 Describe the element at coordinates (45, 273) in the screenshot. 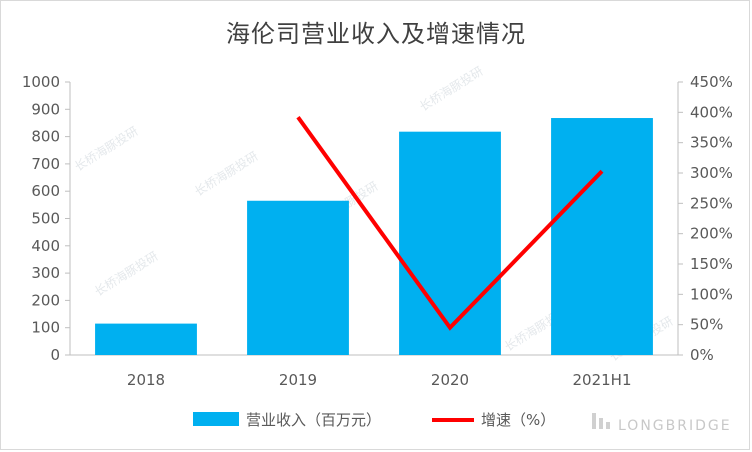

I see `left-tick-label: 300` at that location.